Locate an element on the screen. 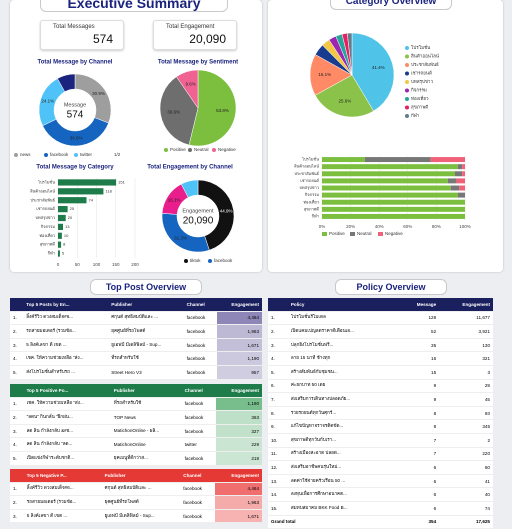  header-cell: Publisher is located at coordinates (141, 476).